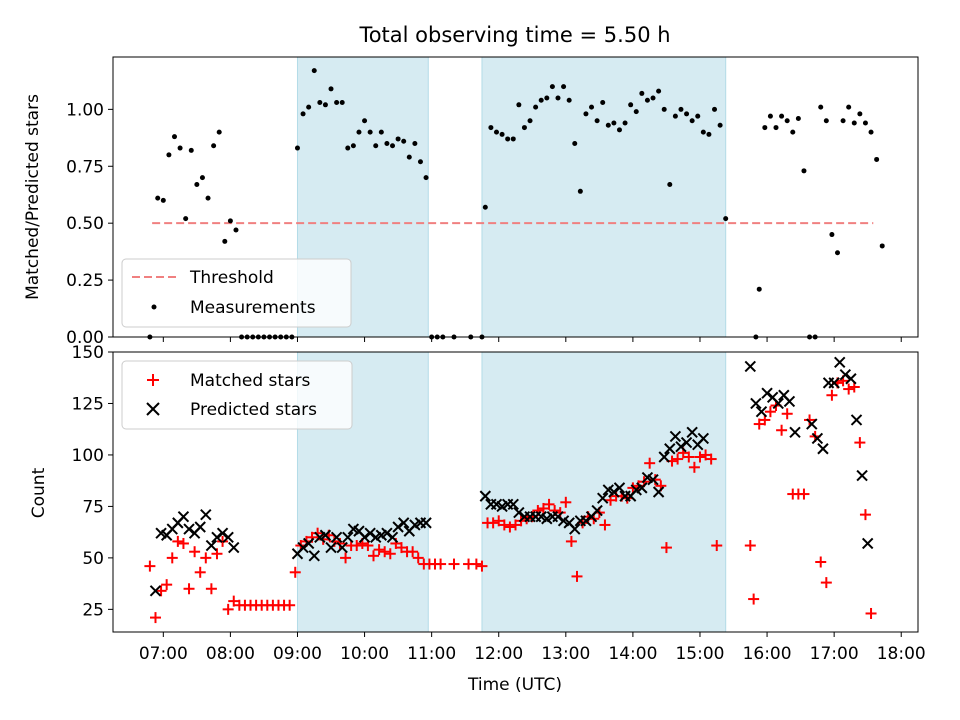  I want to click on figure-title: Total observing time = 5.50 h, so click(514, 35).